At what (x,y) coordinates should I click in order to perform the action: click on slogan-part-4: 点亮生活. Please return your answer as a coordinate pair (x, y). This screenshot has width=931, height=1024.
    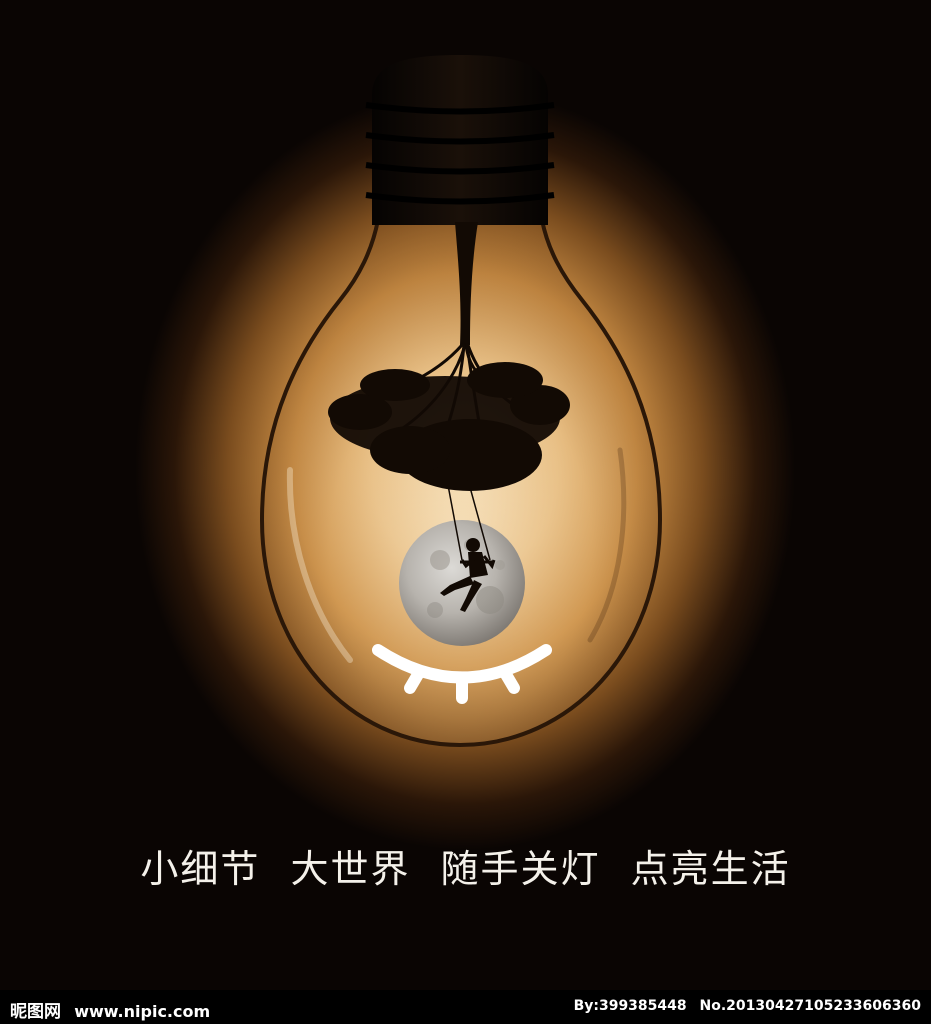
    Looking at the image, I should click on (710, 869).